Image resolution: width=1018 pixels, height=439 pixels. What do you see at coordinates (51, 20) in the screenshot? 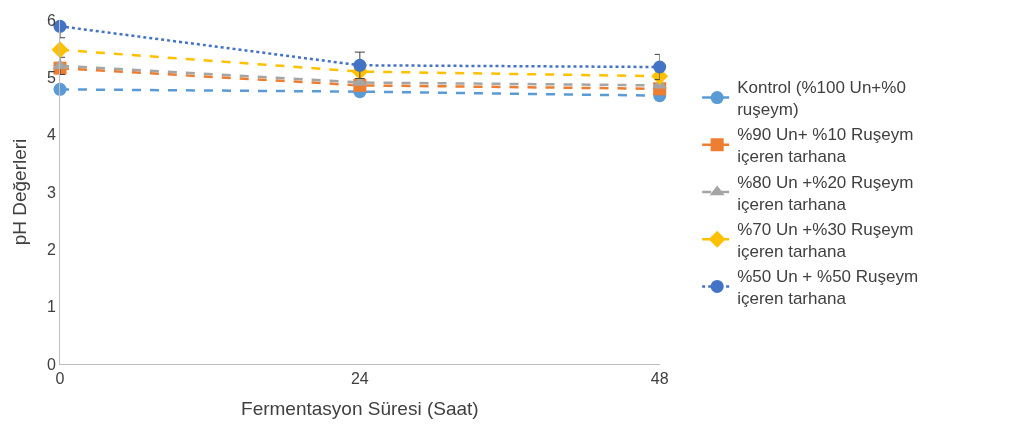
I see `y-tick-label: 6` at bounding box center [51, 20].